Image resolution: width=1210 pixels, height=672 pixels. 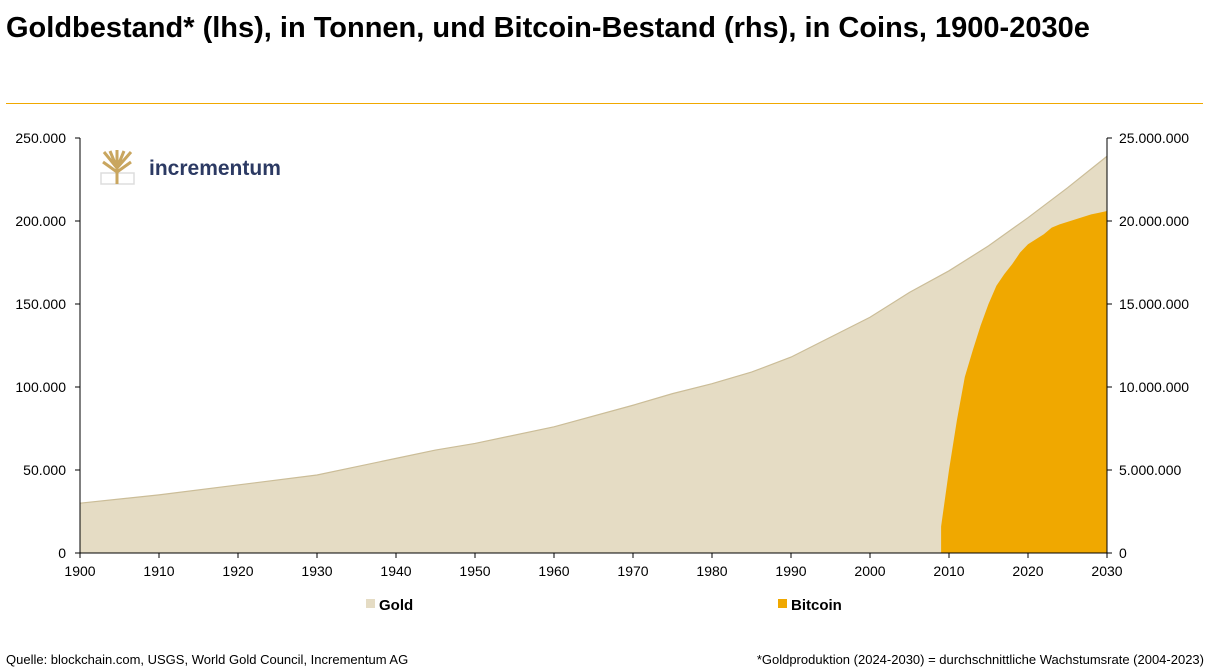 I want to click on x-tick-label: 1910, so click(x=158, y=571).